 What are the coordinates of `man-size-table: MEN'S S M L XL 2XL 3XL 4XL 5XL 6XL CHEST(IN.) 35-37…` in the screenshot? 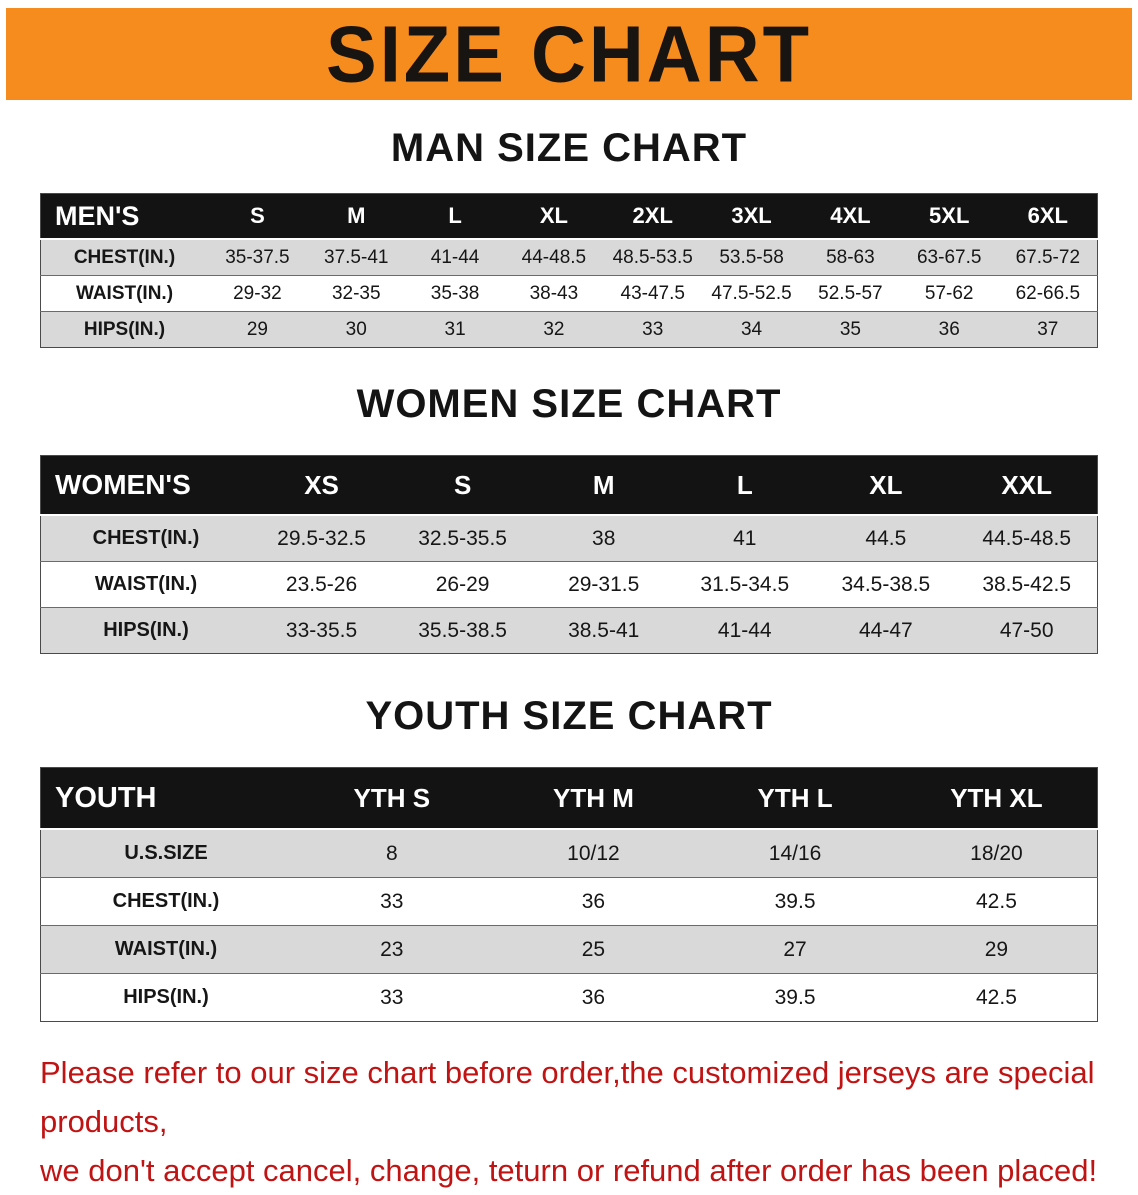 It's located at (569, 270).